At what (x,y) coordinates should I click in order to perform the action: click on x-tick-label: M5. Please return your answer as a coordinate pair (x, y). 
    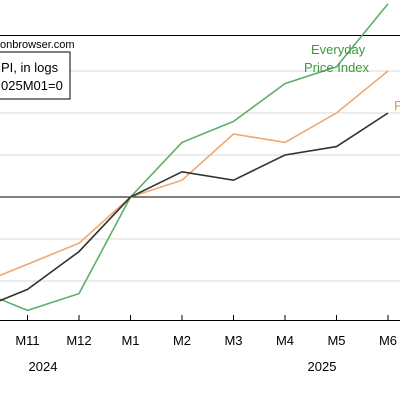
    Looking at the image, I should click on (336, 340).